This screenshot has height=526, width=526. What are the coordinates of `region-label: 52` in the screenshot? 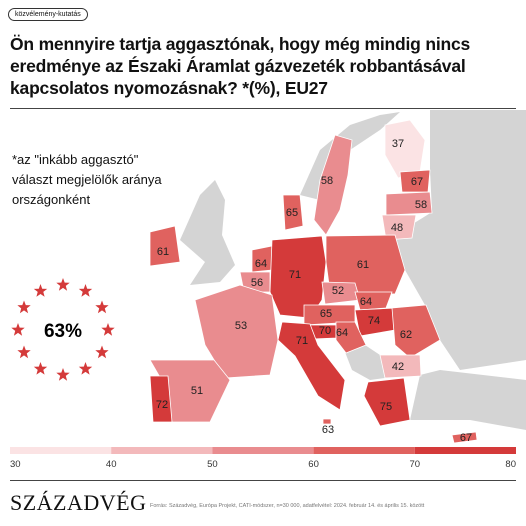 It's located at (338, 291).